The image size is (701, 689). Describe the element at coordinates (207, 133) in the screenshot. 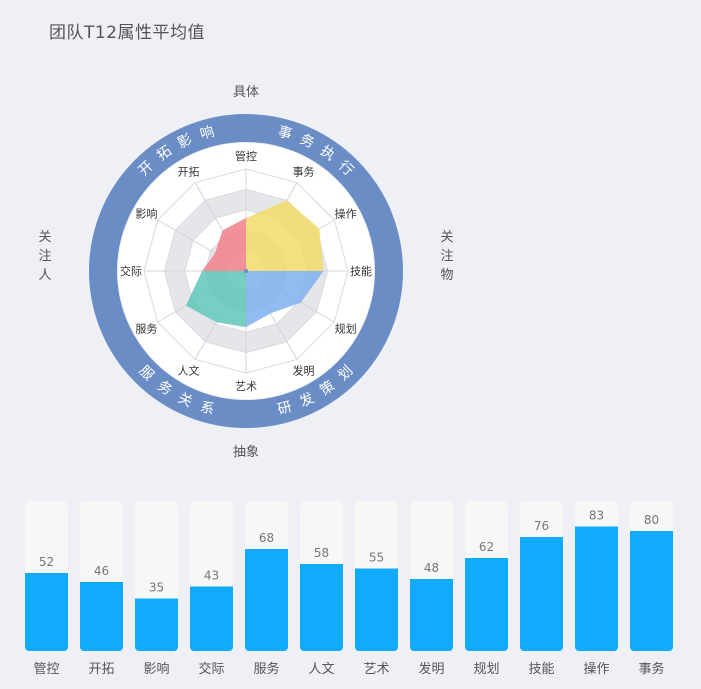

I see `radar-ring-label-char: 响` at that location.